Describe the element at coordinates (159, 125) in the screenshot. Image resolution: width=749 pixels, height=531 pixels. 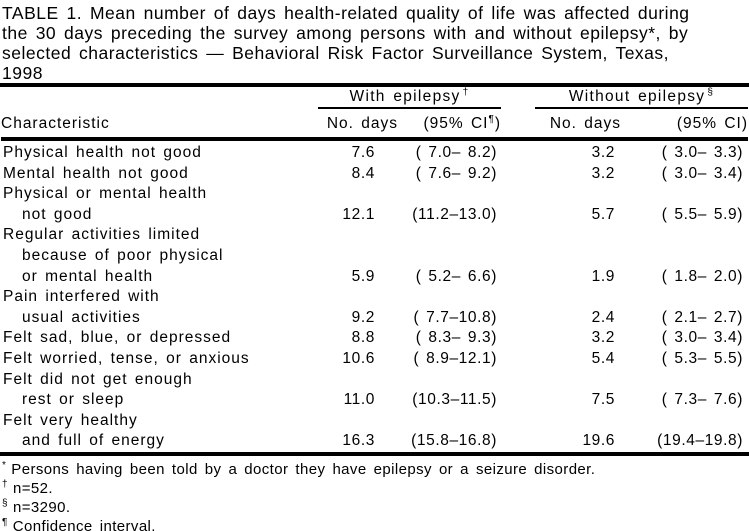
I see `characteristic-column-header: Characteristic` at that location.